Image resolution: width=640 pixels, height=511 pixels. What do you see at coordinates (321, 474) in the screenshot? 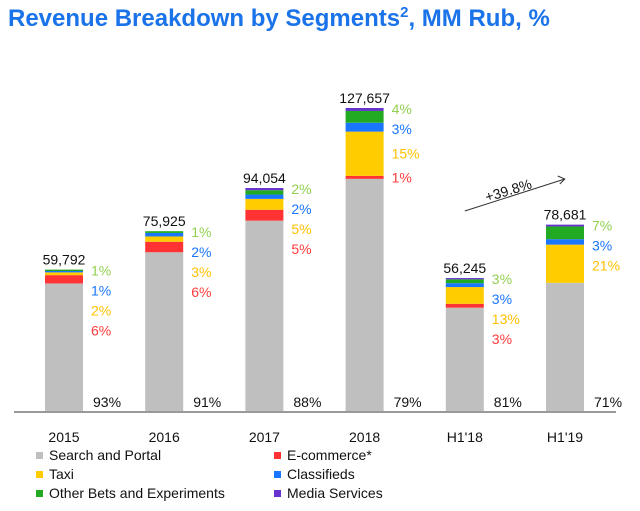
I see `legend-label: Classifieds` at bounding box center [321, 474].